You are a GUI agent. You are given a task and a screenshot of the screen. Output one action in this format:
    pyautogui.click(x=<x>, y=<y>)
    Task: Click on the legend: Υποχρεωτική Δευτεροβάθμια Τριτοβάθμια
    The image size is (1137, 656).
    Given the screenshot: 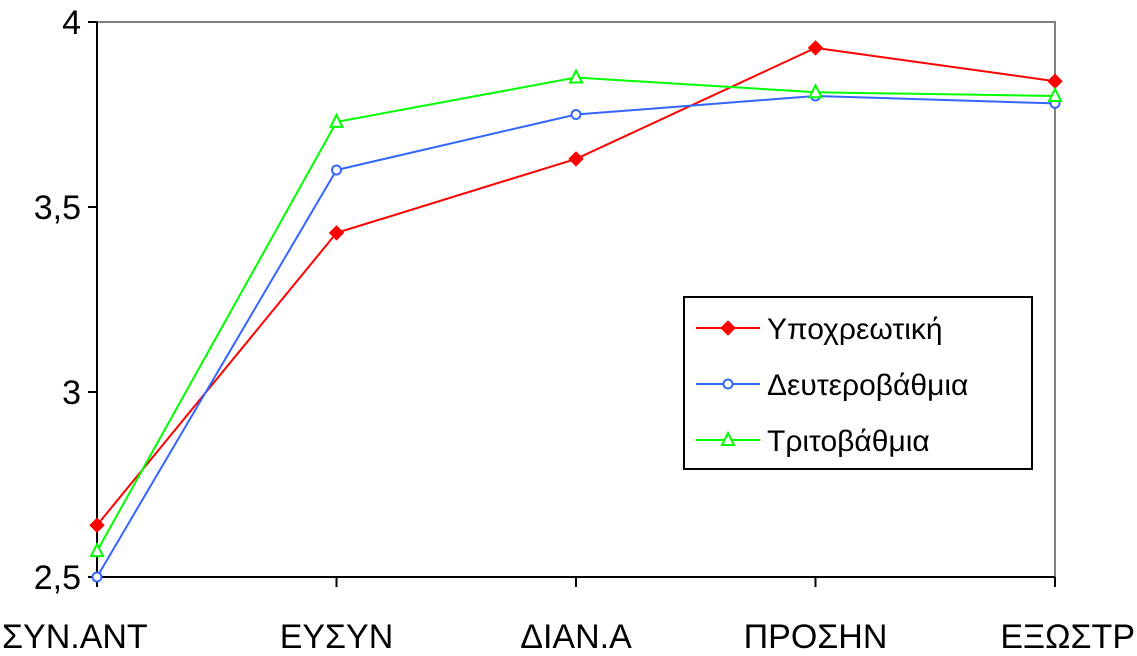 What is the action you would take?
    pyautogui.click(x=858, y=383)
    